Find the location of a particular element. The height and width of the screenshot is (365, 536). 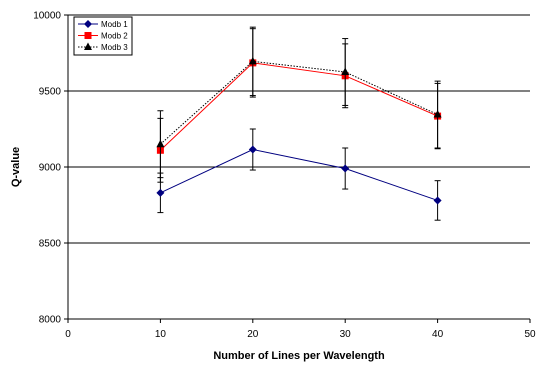

y-tick-label: 9000 is located at coordinates (50, 168).